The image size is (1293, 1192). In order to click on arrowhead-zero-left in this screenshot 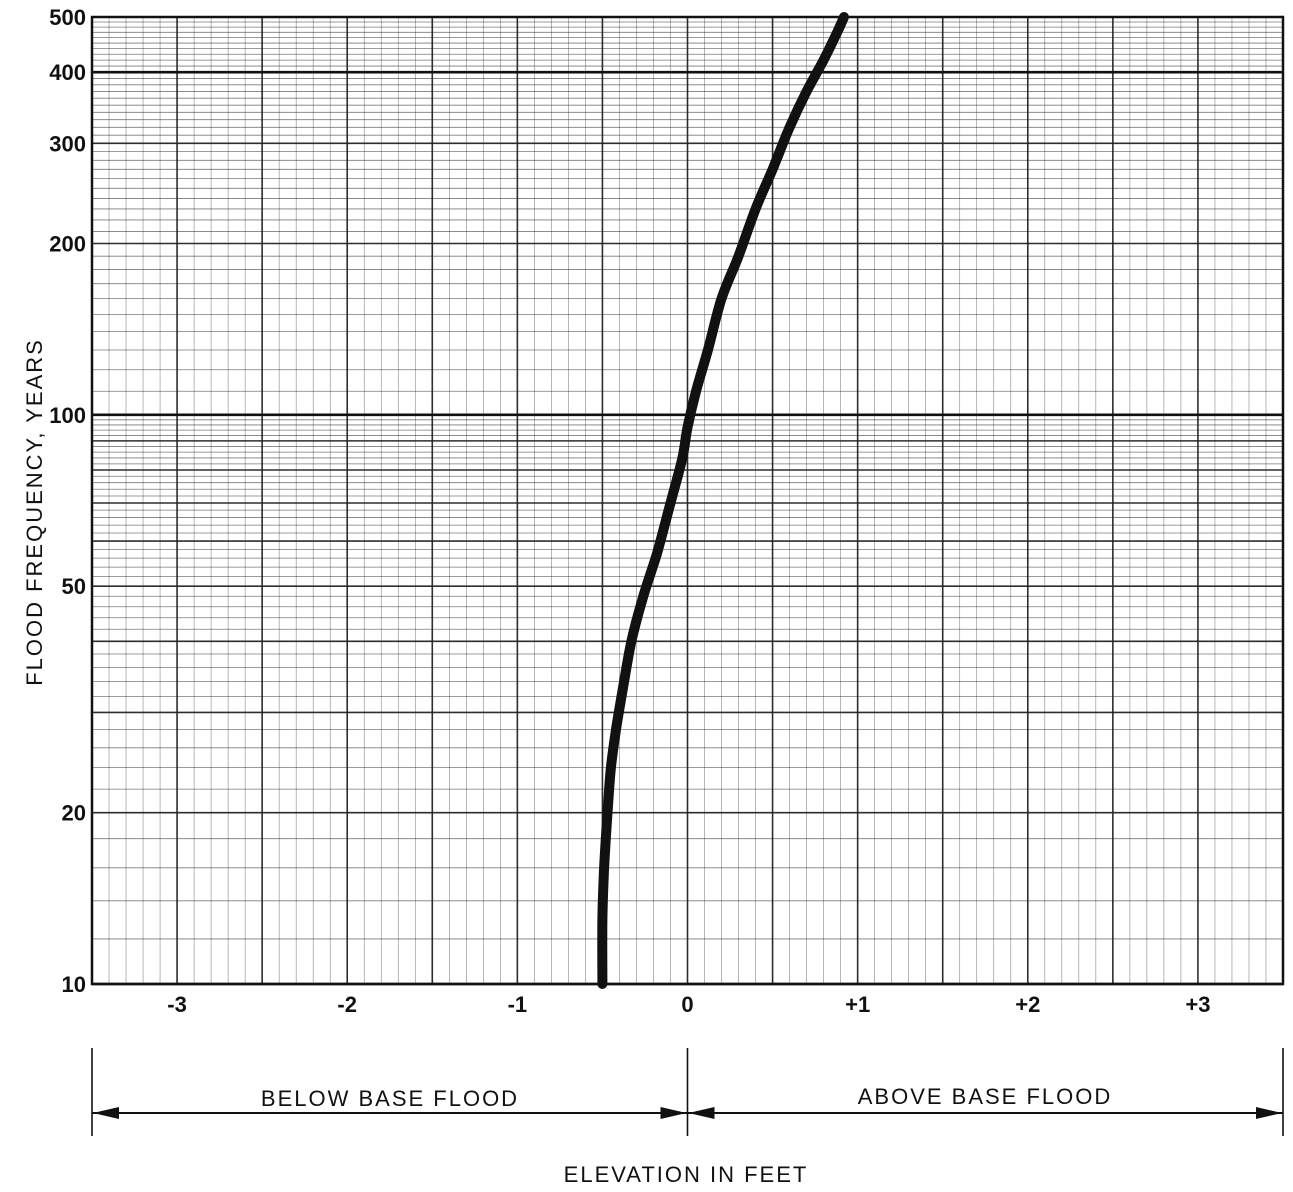, I will do `click(673, 1113)`.